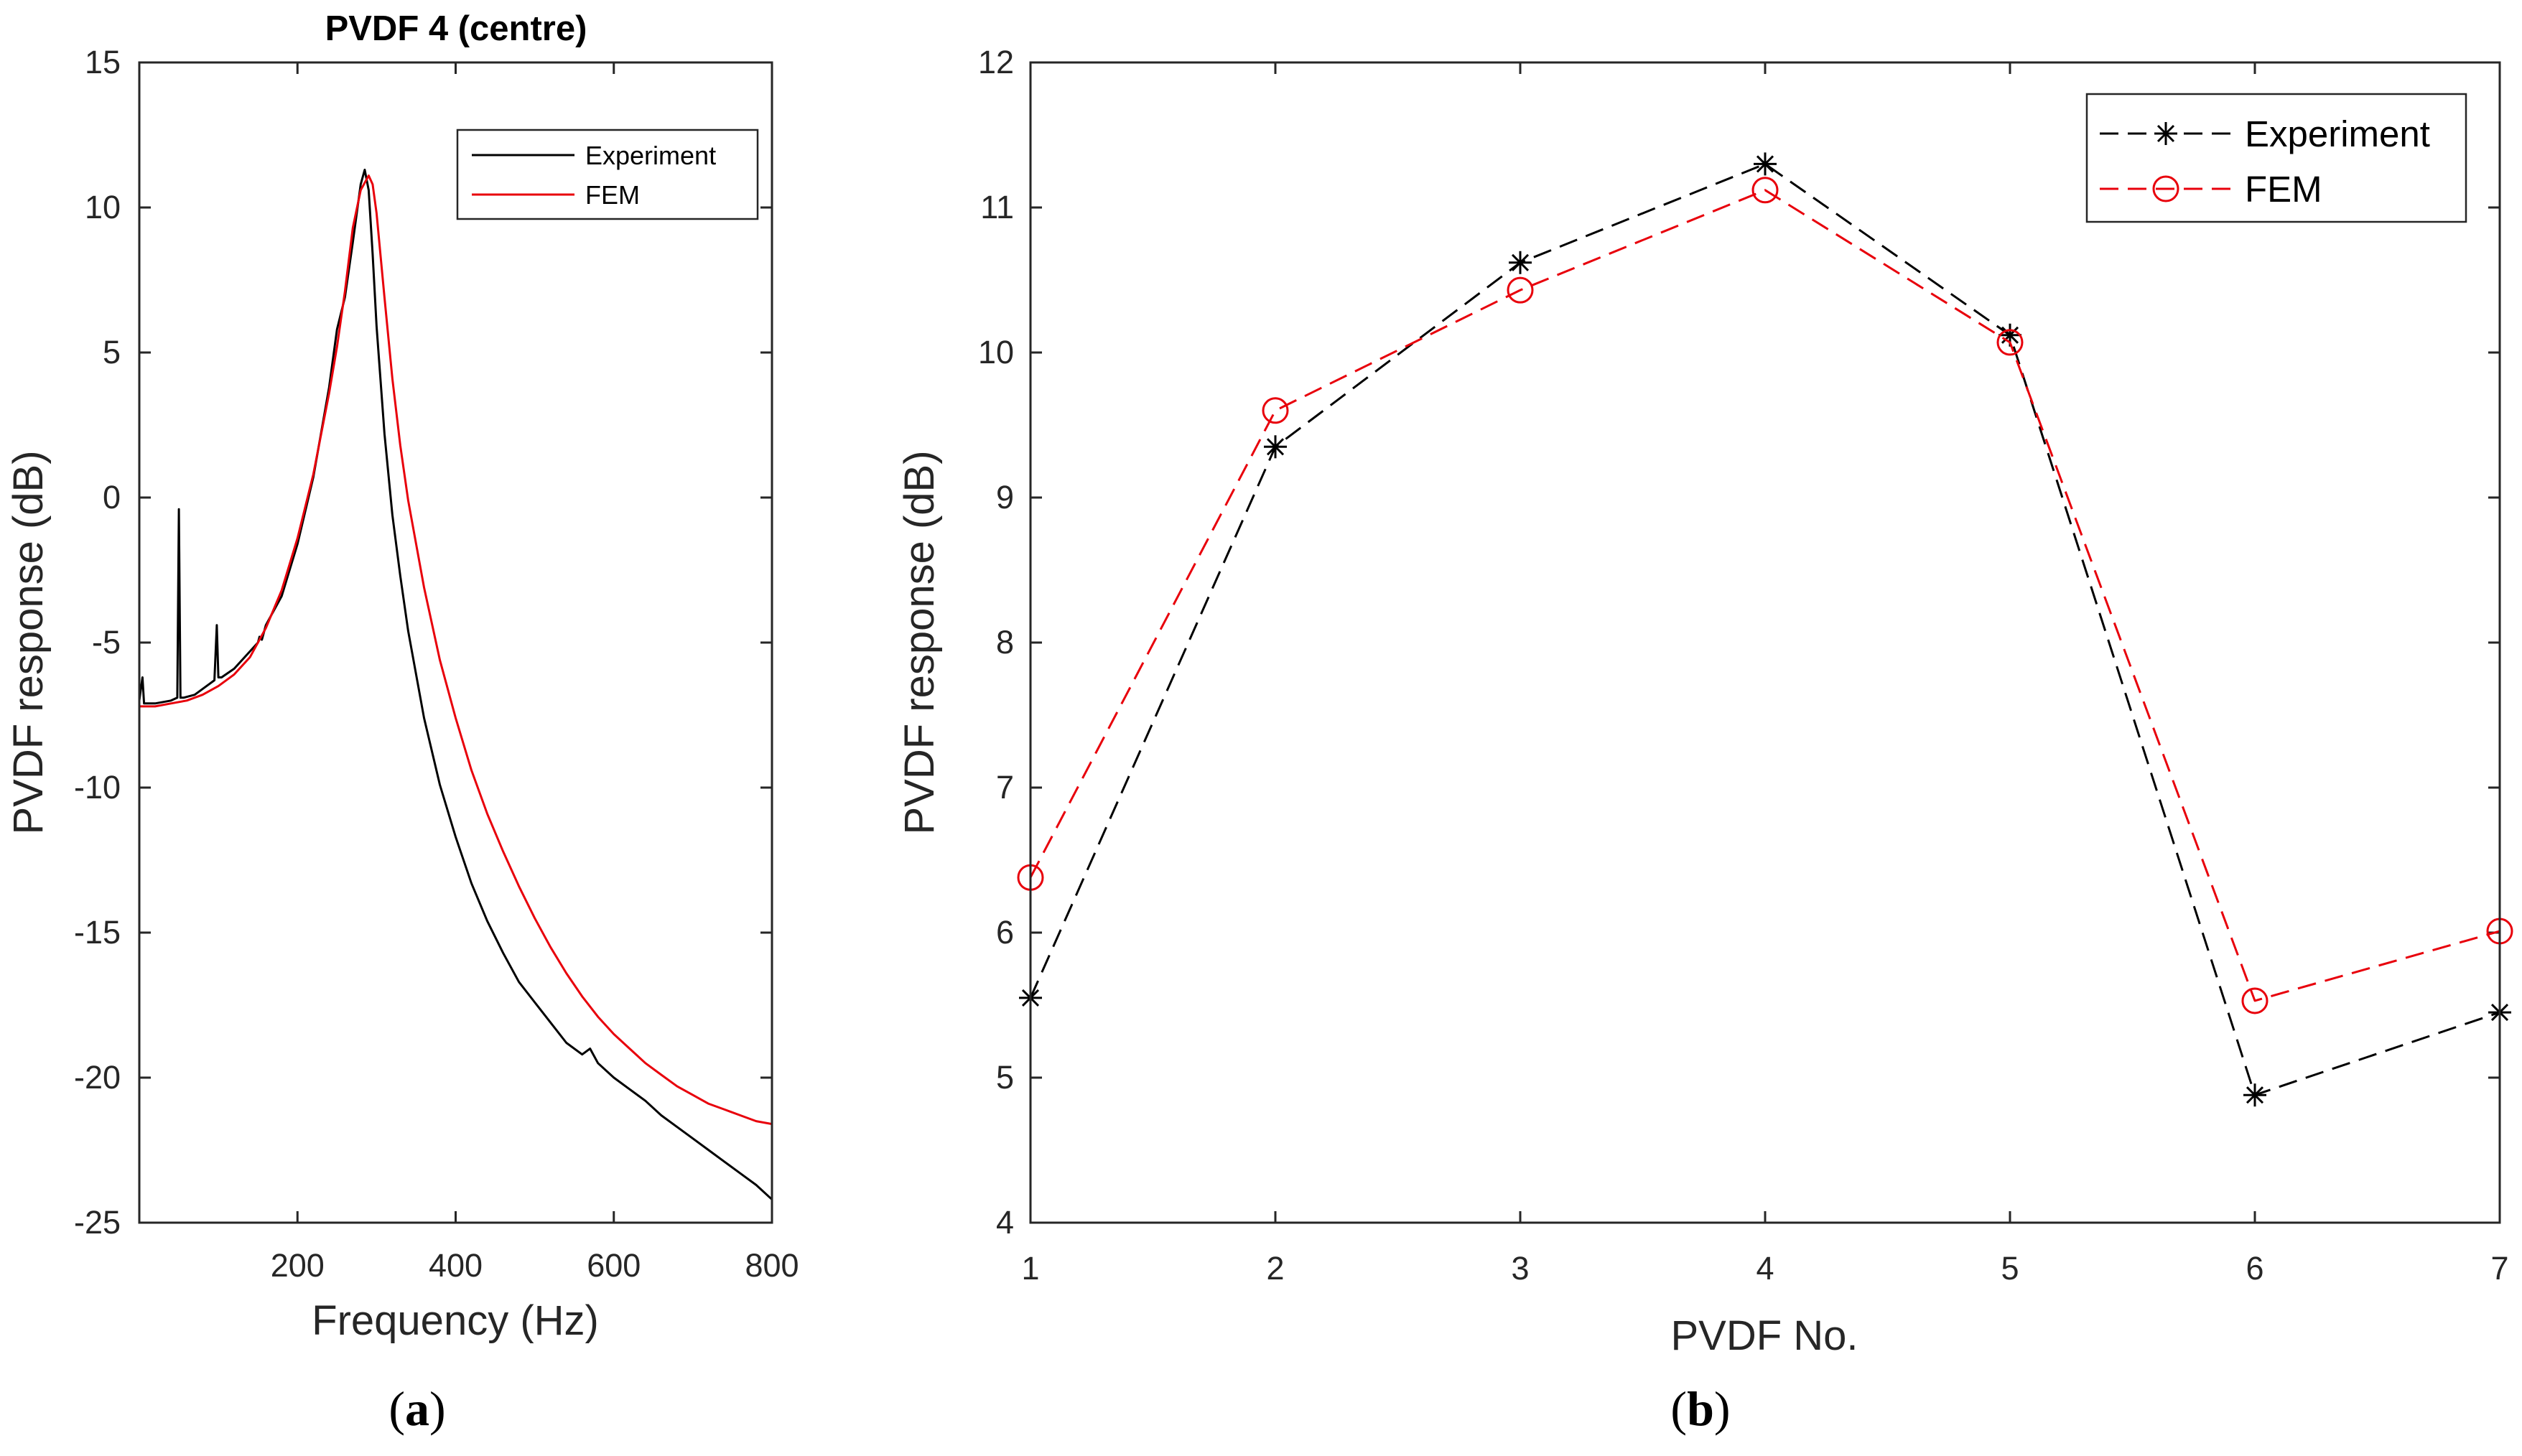 This screenshot has width=2522, height=1456. Describe the element at coordinates (2283, 189) in the screenshot. I see `panel-b-legend-fem-label: FEM` at that location.